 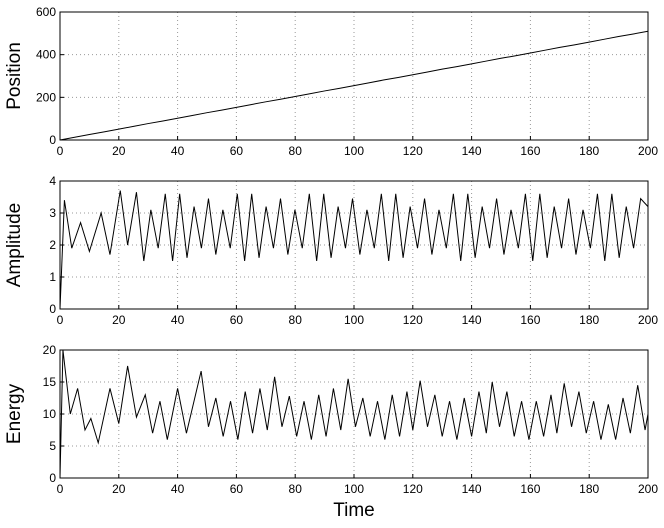 What do you see at coordinates (46, 97) in the screenshot?
I see `y-tick-label: 200` at bounding box center [46, 97].